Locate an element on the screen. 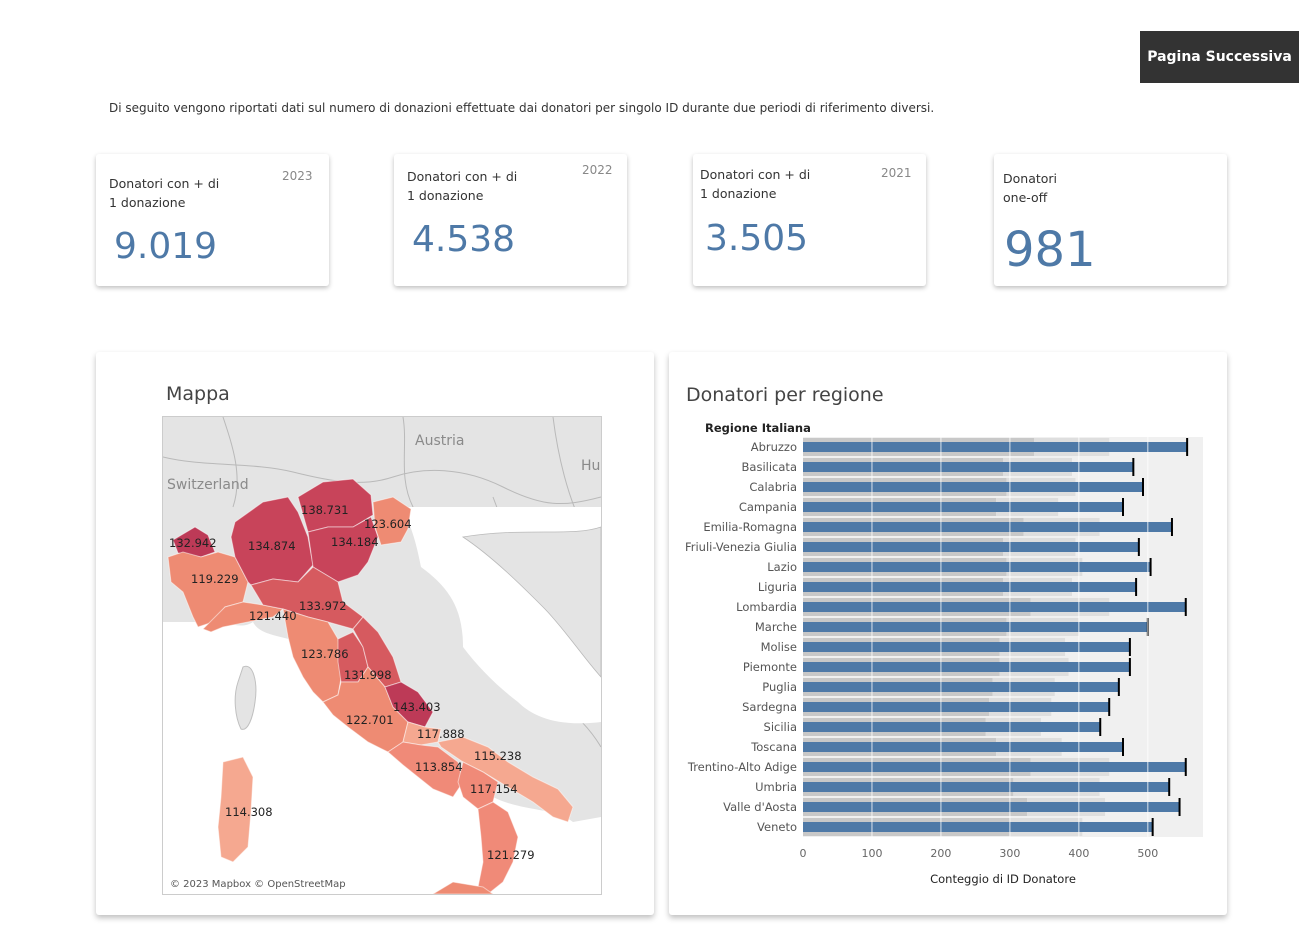 The image size is (1299, 949). region-value: 133.972 is located at coordinates (323, 606).